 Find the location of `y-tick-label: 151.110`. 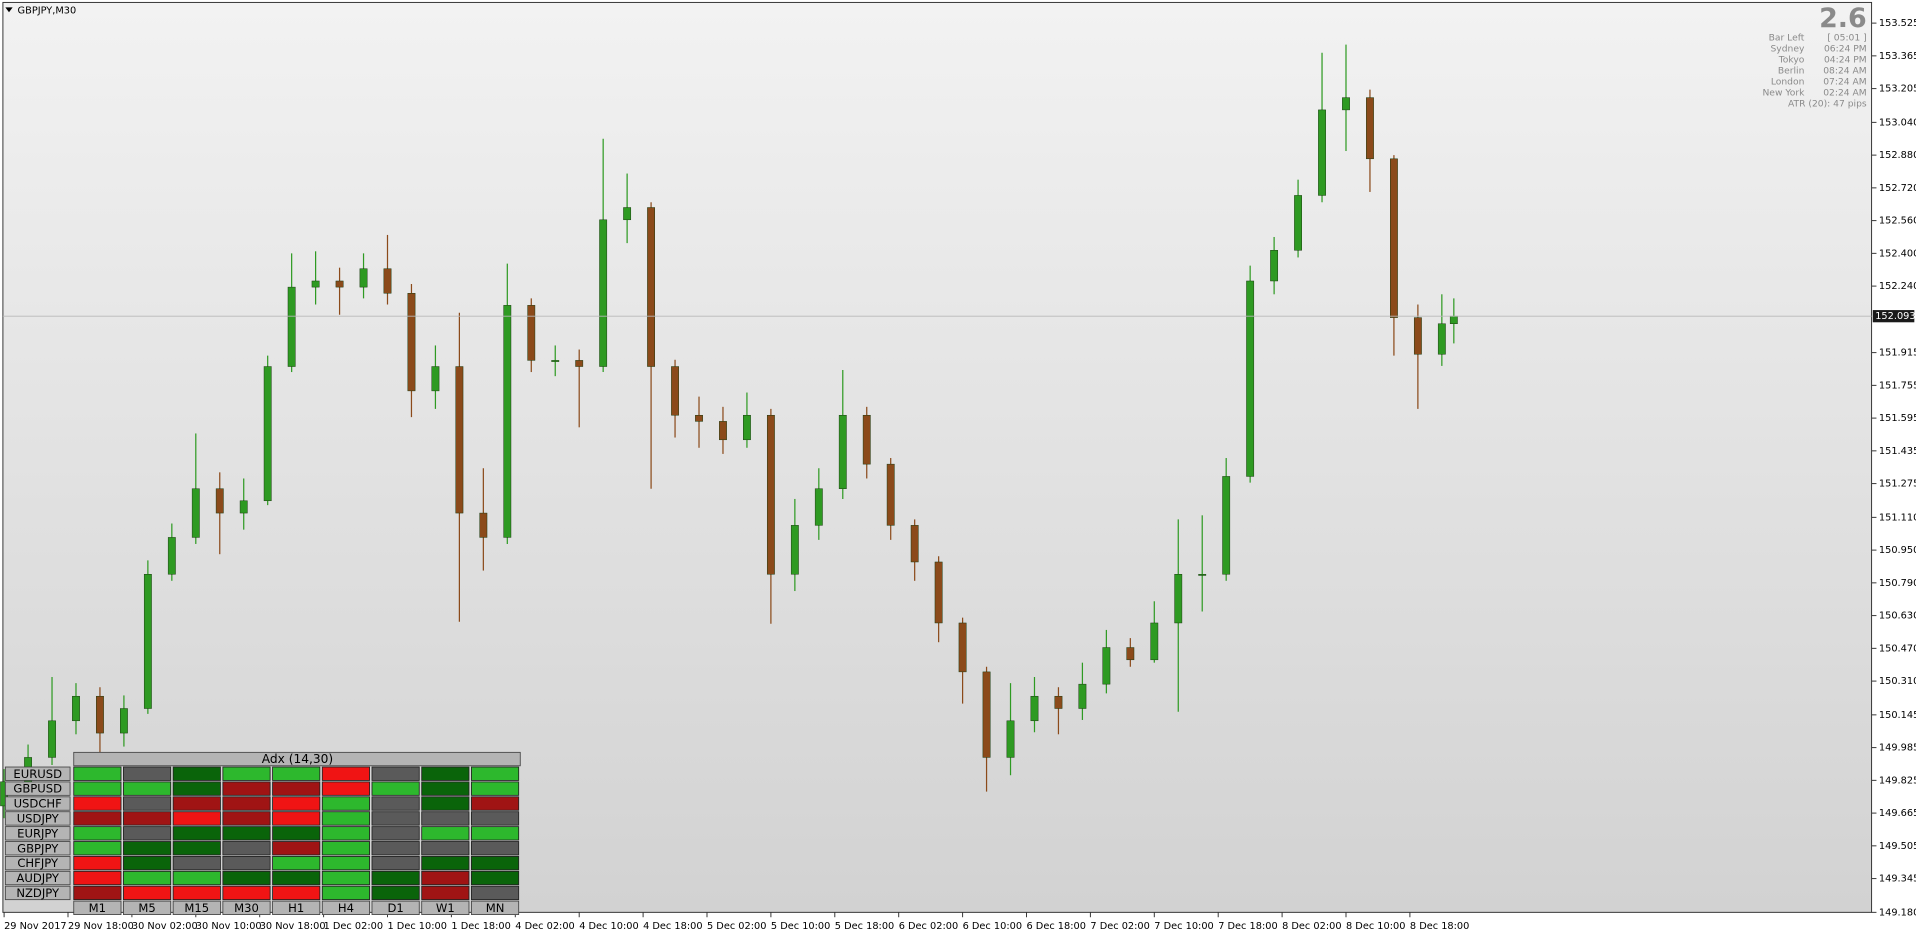

y-tick-label: 151.110 is located at coordinates (1897, 517).